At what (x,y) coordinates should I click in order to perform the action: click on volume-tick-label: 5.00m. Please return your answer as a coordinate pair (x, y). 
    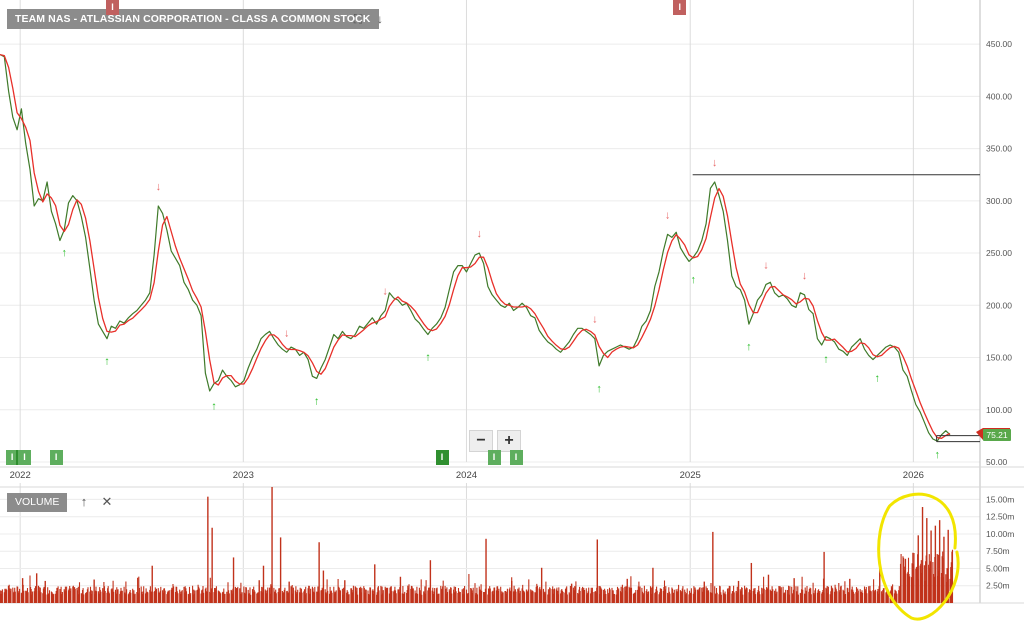
    Looking at the image, I should click on (998, 568).